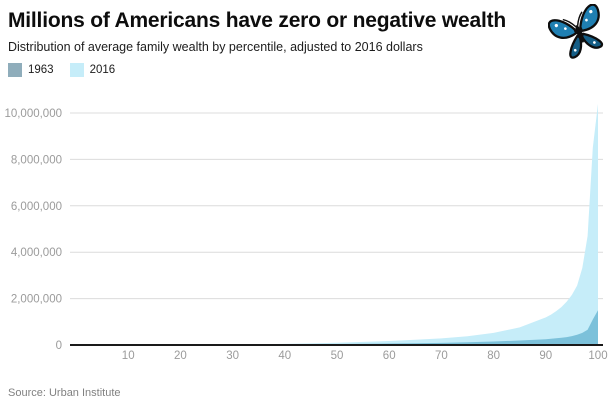 The height and width of the screenshot is (417, 616). What do you see at coordinates (41, 70) in the screenshot?
I see `legend-label-1963: 1963` at bounding box center [41, 70].